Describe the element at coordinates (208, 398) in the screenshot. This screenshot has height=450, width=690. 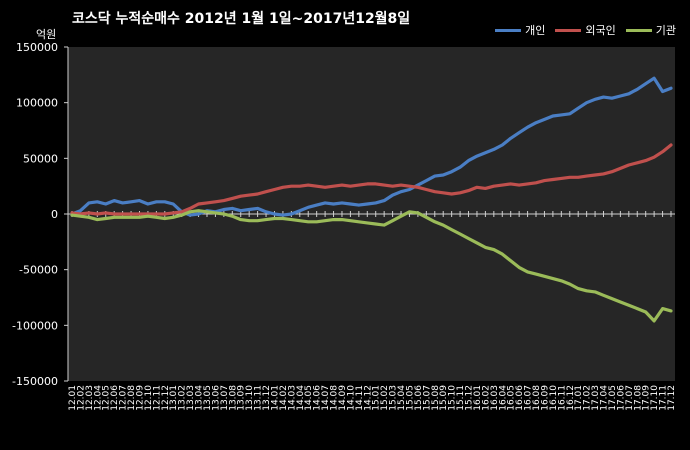
I see `x-tick-label: 13.05` at that location.